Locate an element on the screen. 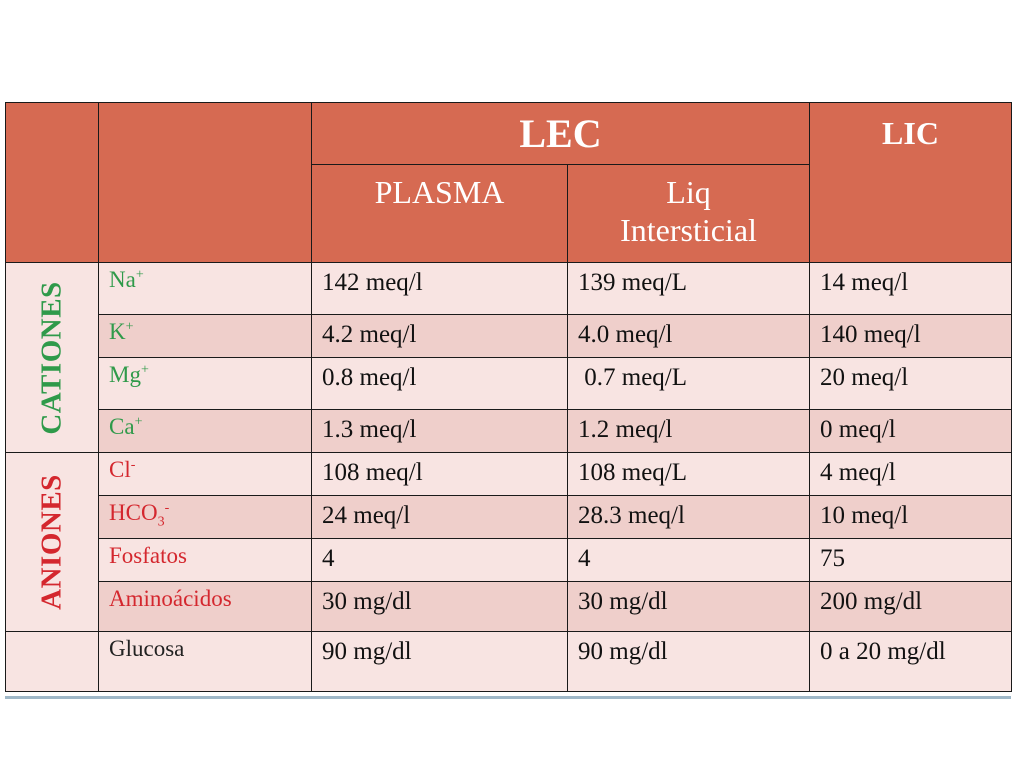  table-row: K+ 4.2 meq/l 4.0 meq/l 140 meq/l is located at coordinates (509, 336).